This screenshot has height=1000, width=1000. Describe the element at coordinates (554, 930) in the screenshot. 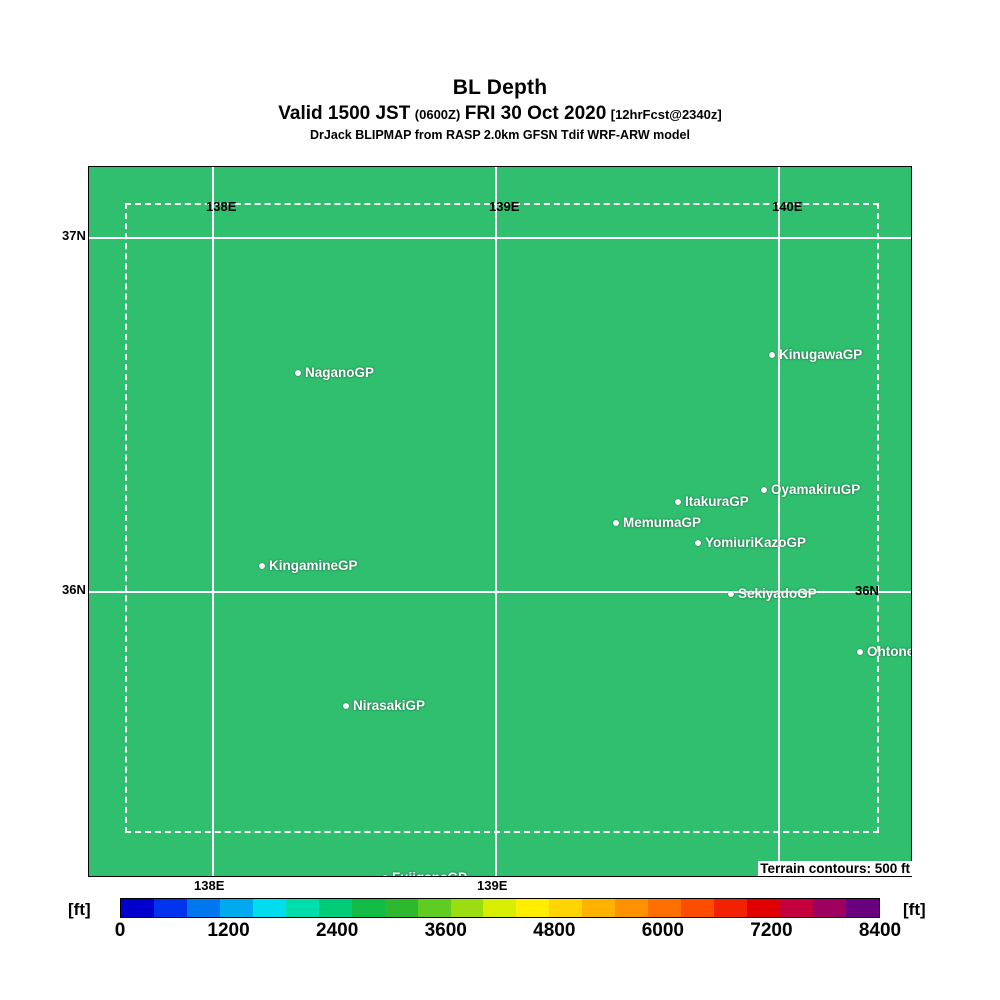

I see `colorbar-tick-4800: 4800` at that location.